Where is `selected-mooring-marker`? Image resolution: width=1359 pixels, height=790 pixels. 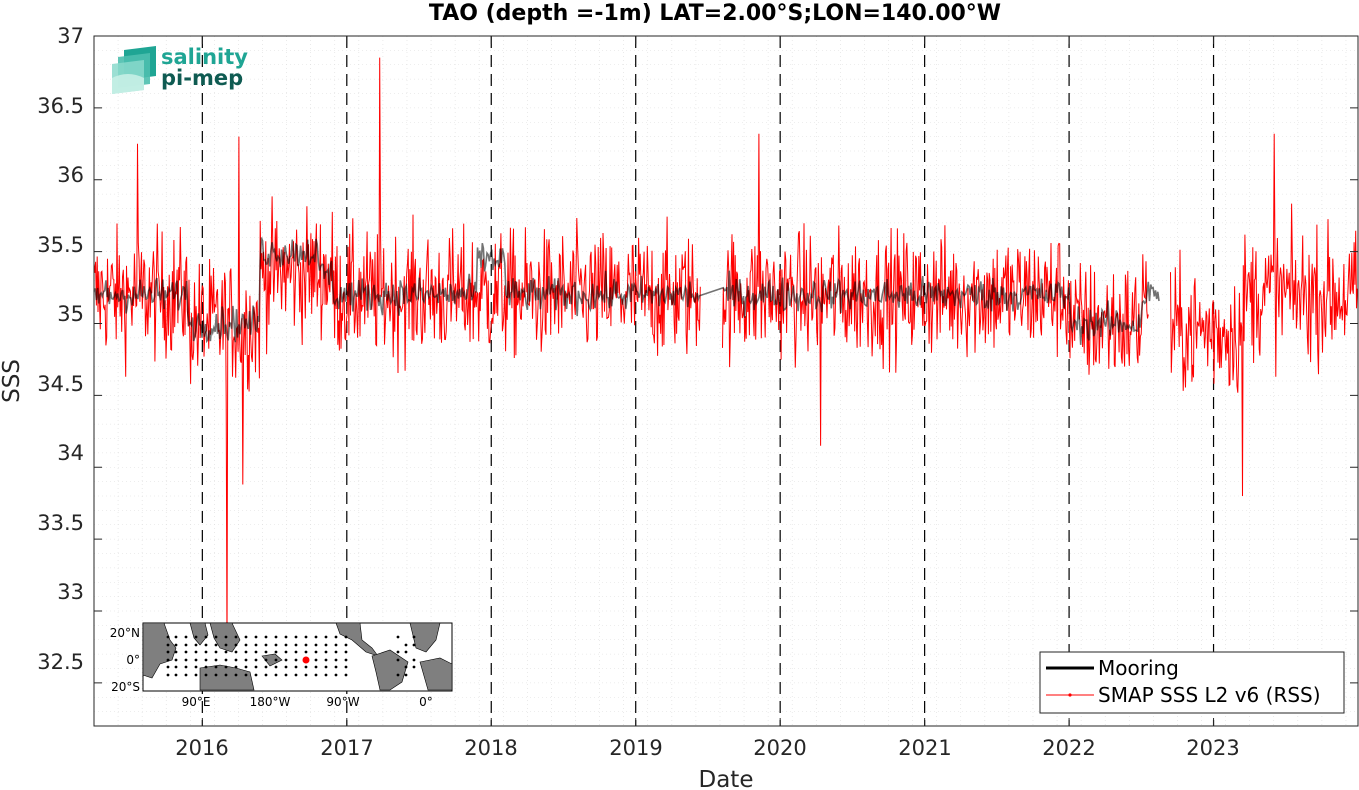
selected-mooring-marker is located at coordinates (306, 660).